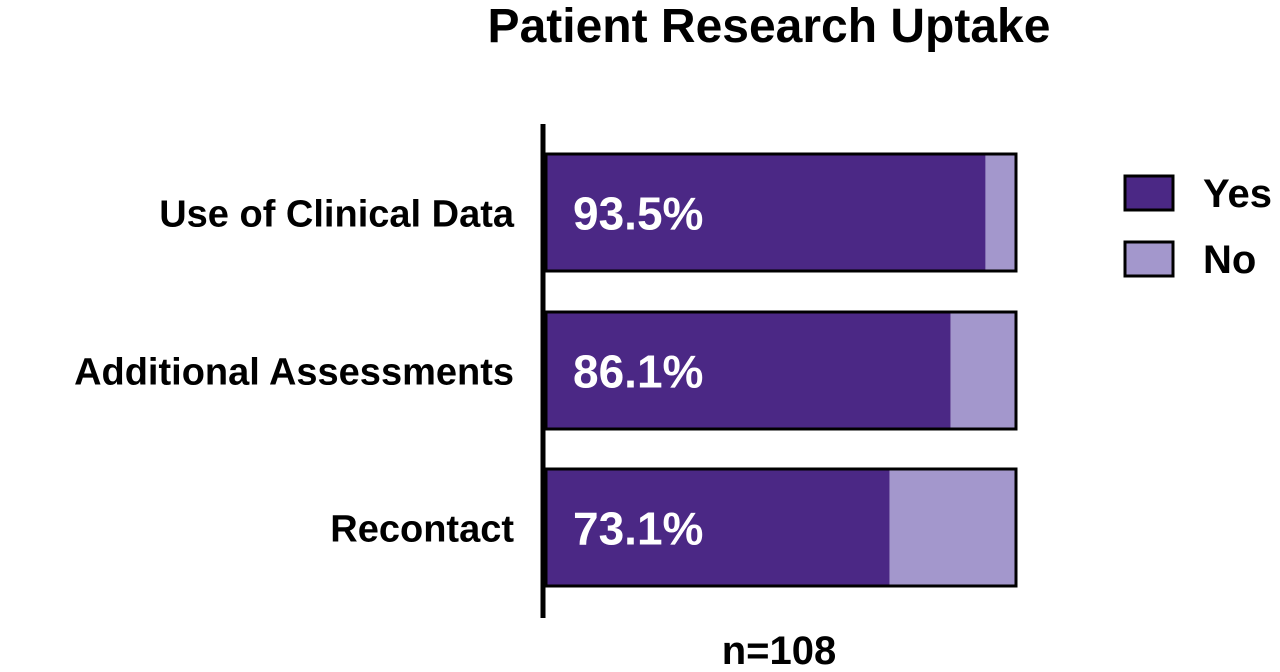 This screenshot has width=1280, height=672. I want to click on bar-outline-recontact, so click(781, 527).